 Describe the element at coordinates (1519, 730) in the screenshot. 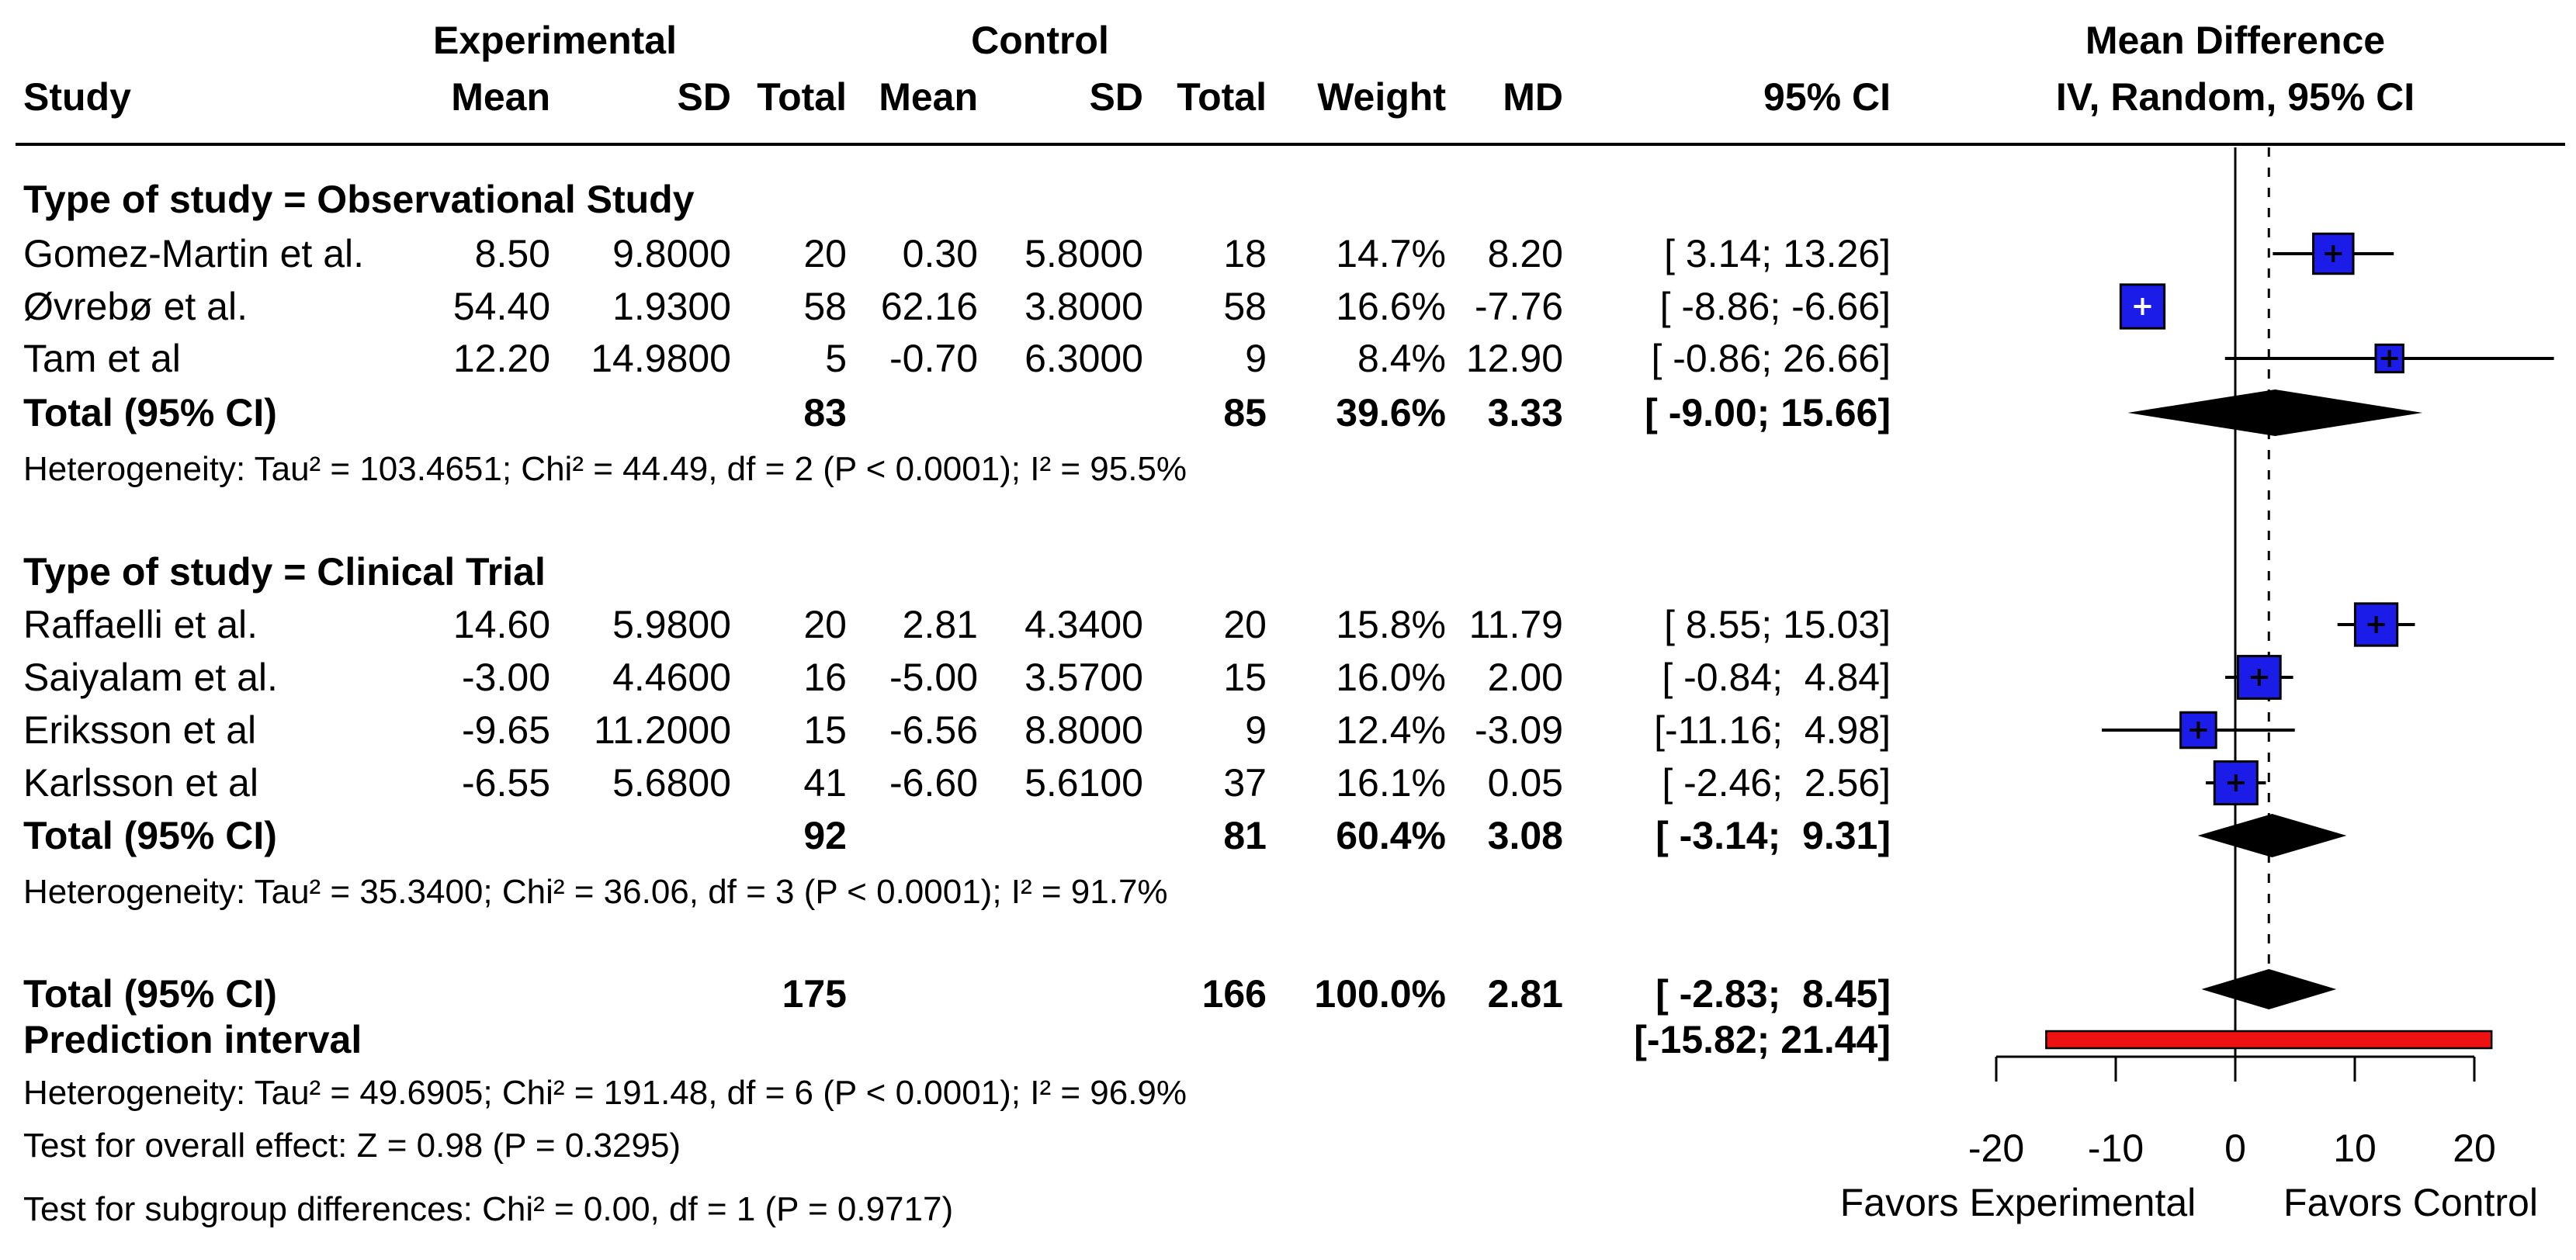

I see `cell-md: -3.09` at that location.